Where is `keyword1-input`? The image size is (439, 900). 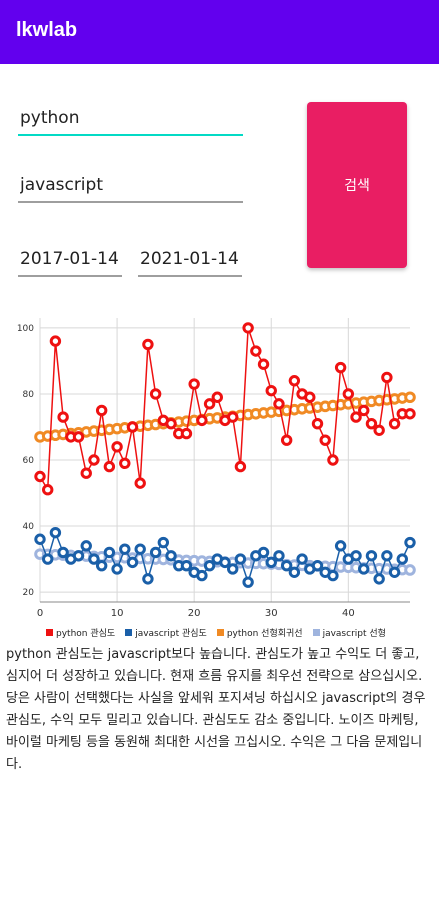
keyword1-input is located at coordinates (131, 121).